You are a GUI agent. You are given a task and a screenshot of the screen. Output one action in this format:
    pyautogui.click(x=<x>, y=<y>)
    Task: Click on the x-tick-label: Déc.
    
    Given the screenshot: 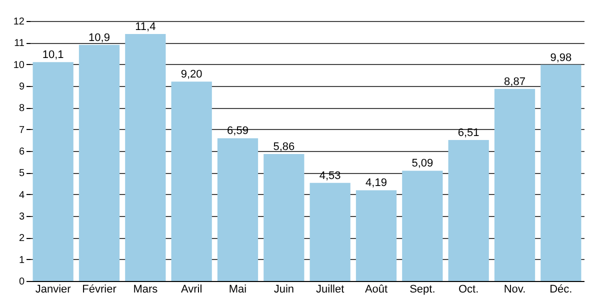 What is the action you would take?
    pyautogui.click(x=561, y=290)
    